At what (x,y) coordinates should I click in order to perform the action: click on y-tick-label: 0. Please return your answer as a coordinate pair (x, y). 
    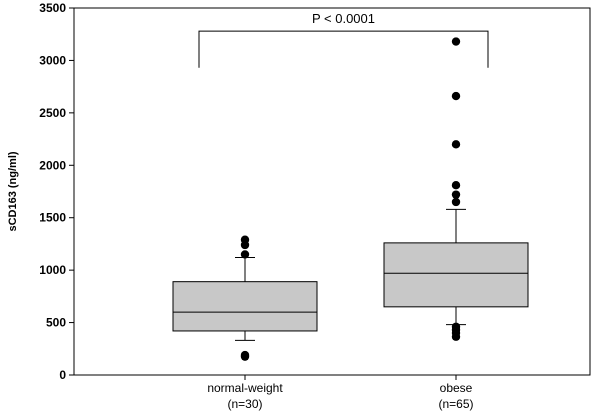
    Looking at the image, I should click on (62, 375).